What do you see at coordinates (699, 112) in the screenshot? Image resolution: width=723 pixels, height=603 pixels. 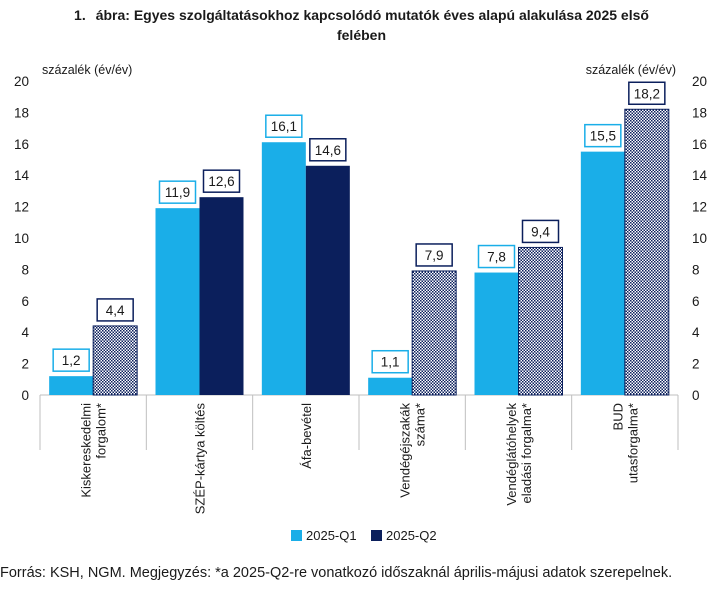 I see `y-tick-right: 18` at bounding box center [699, 112].